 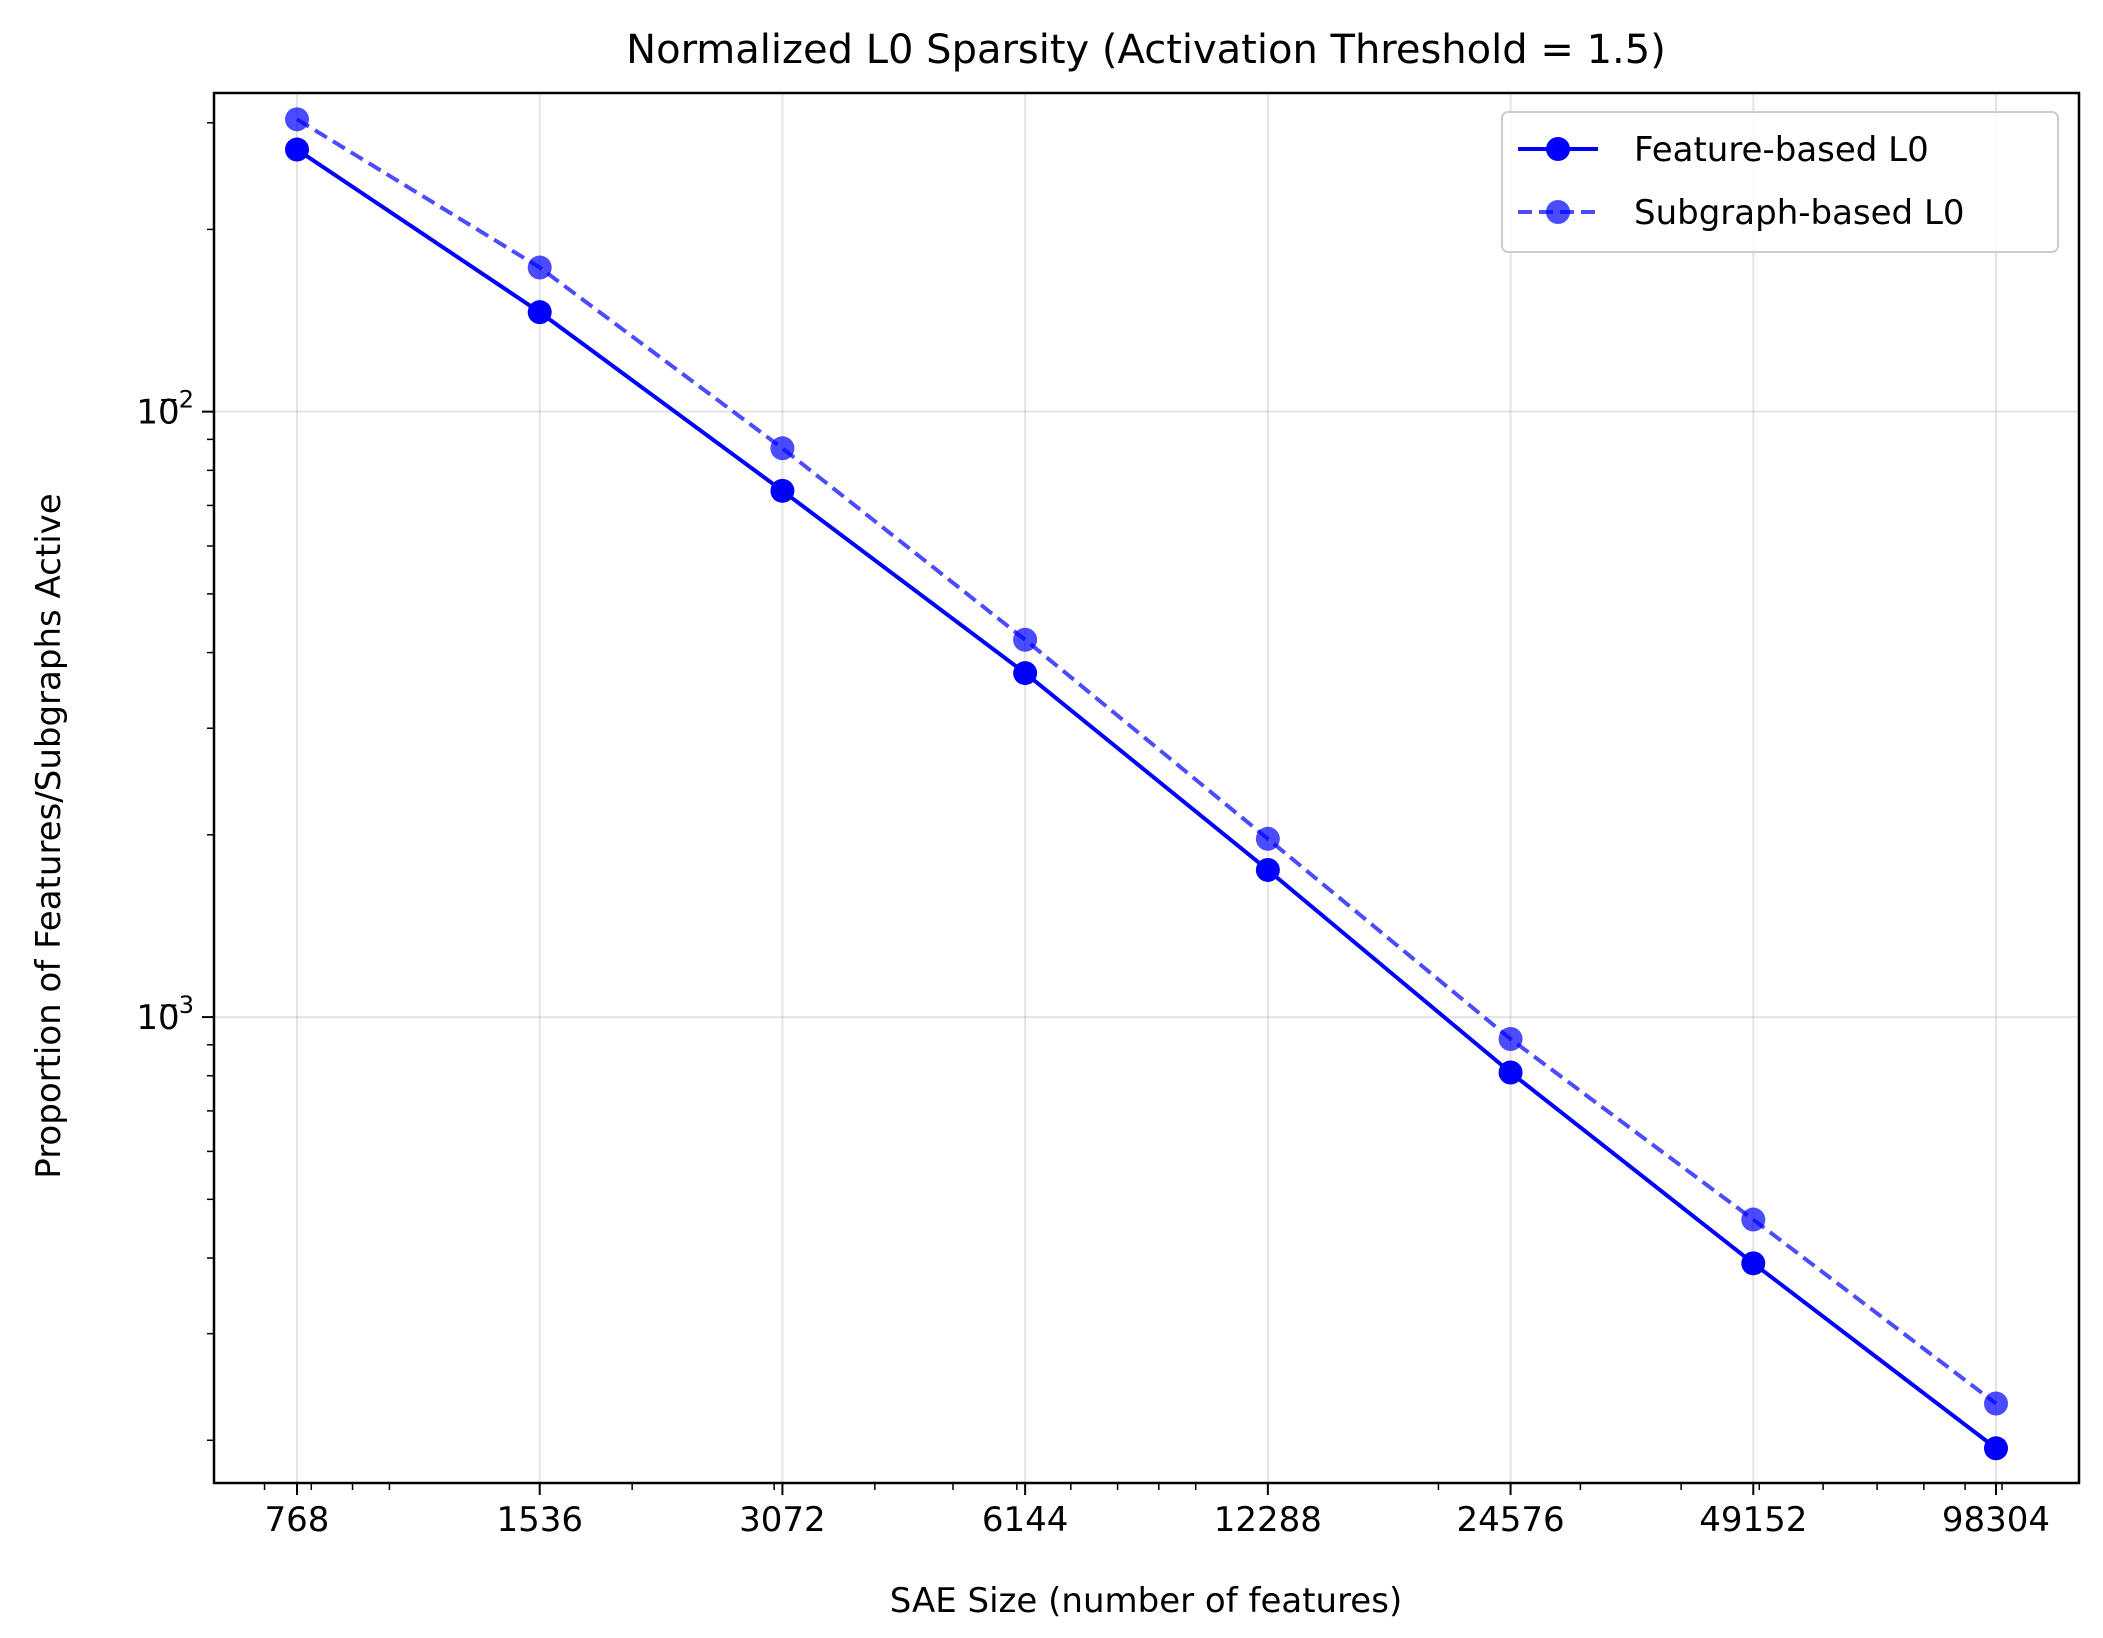 I want to click on x-tick-label: 49152, so click(x=1753, y=1520).